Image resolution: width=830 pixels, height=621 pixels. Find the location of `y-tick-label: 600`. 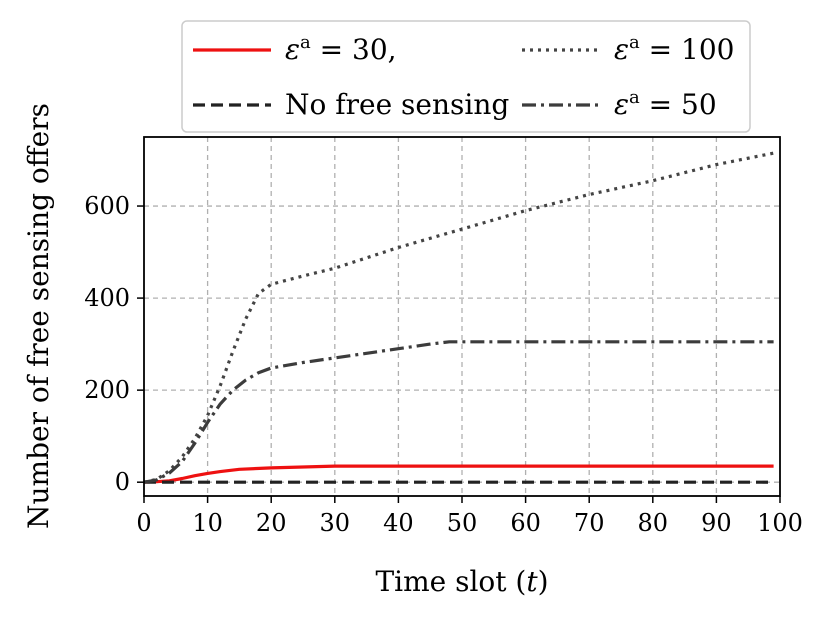

y-tick-label: 600 is located at coordinates (107, 206).